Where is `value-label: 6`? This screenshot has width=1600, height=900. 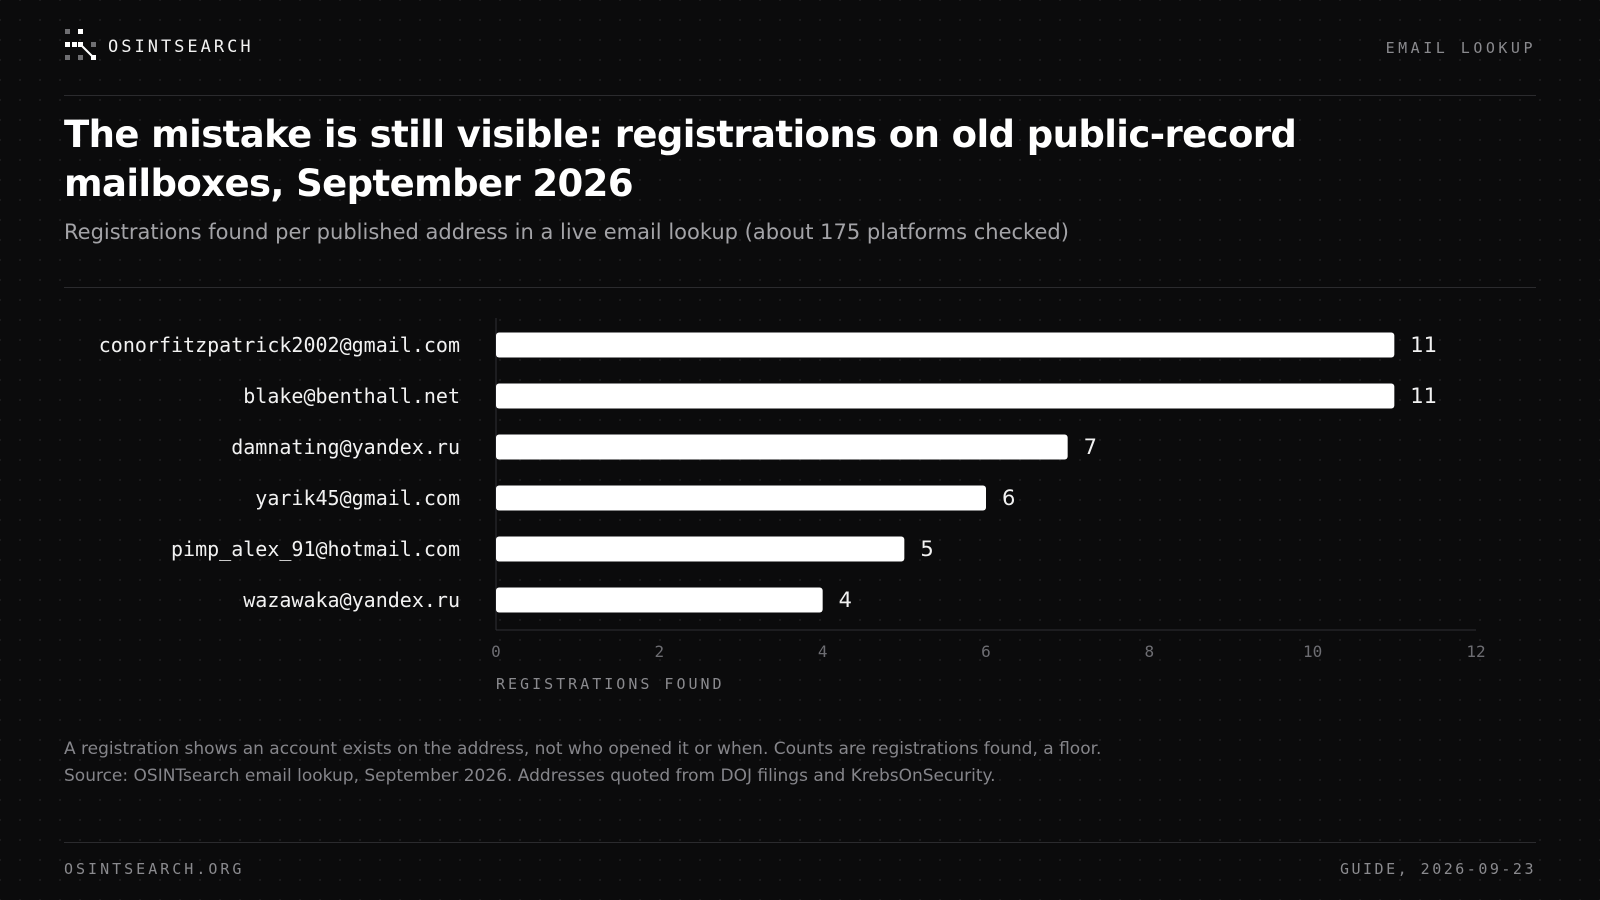
value-label: 6 is located at coordinates (1008, 498).